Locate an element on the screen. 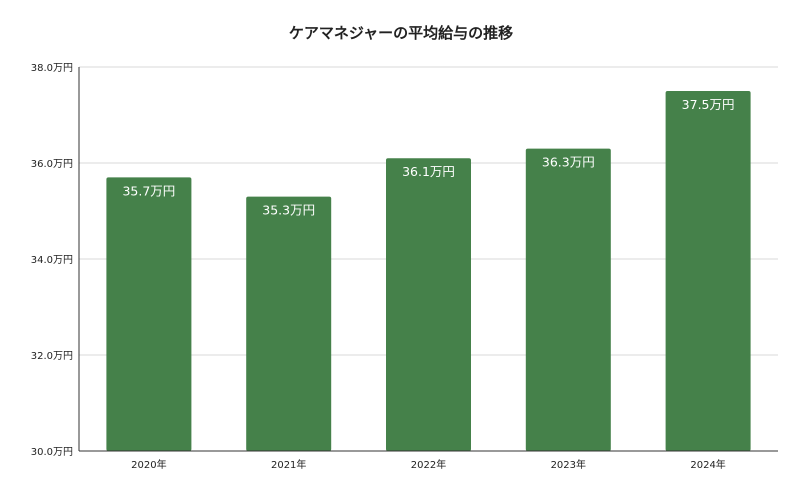 This screenshot has height=501, width=803. data-label: 36.1万円 is located at coordinates (428, 171).